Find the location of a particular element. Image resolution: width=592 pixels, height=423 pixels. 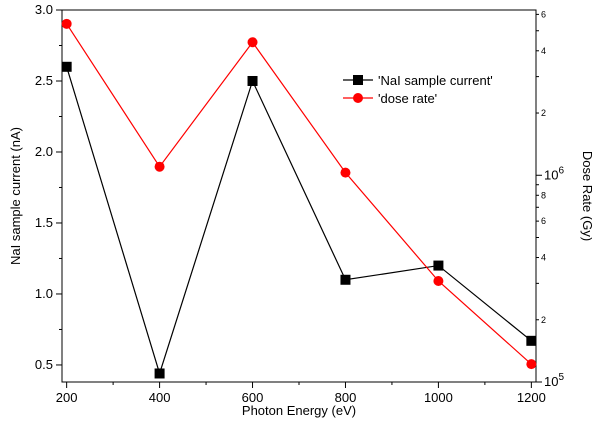

y-tick-label: 2.0 is located at coordinates (44, 151).